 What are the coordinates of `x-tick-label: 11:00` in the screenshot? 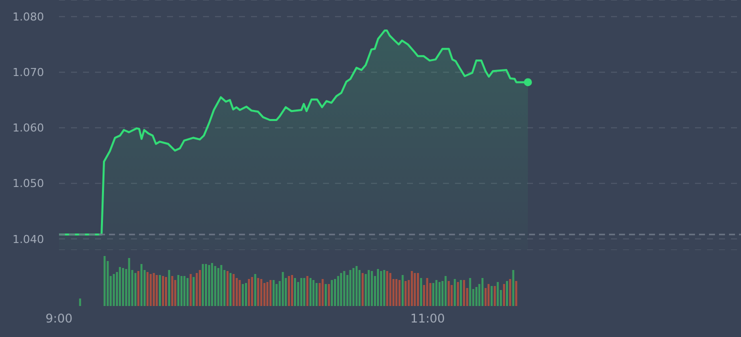 It's located at (427, 319).